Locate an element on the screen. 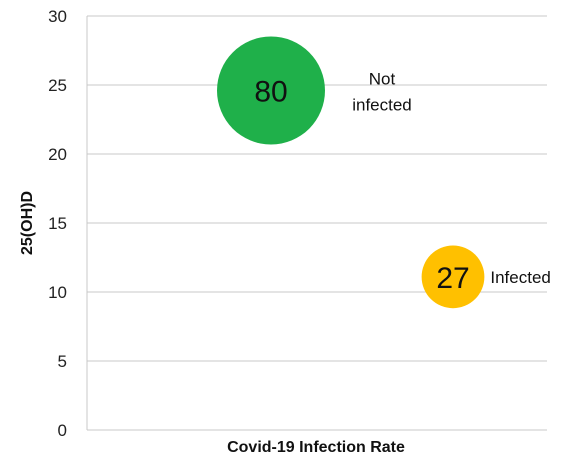 This screenshot has width=585, height=465. y-tick-label: 30 is located at coordinates (57, 16).